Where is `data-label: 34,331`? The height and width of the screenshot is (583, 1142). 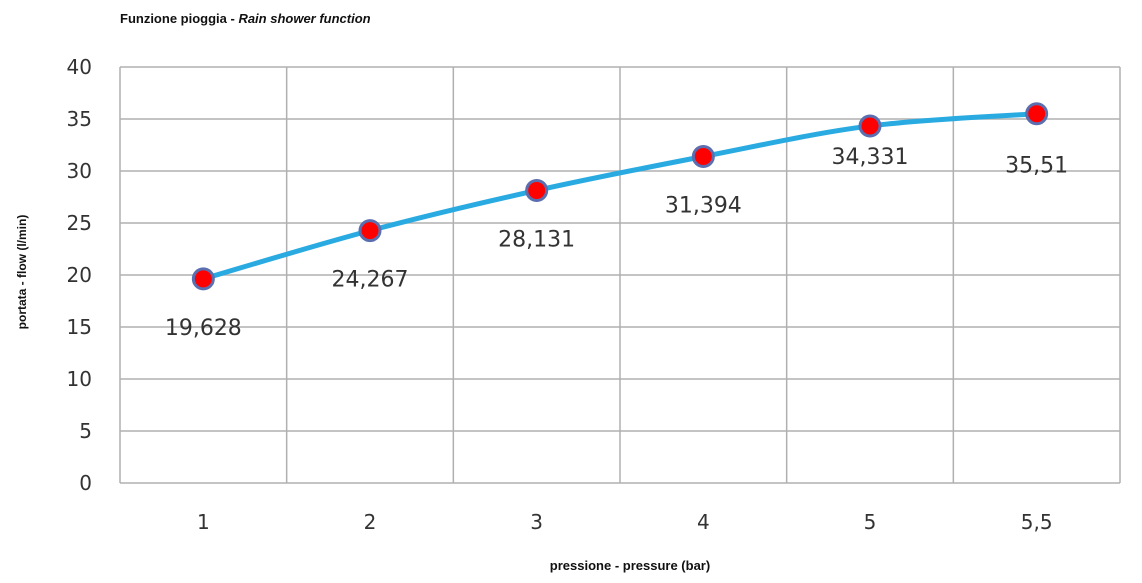 data-label: 34,331 is located at coordinates (870, 157).